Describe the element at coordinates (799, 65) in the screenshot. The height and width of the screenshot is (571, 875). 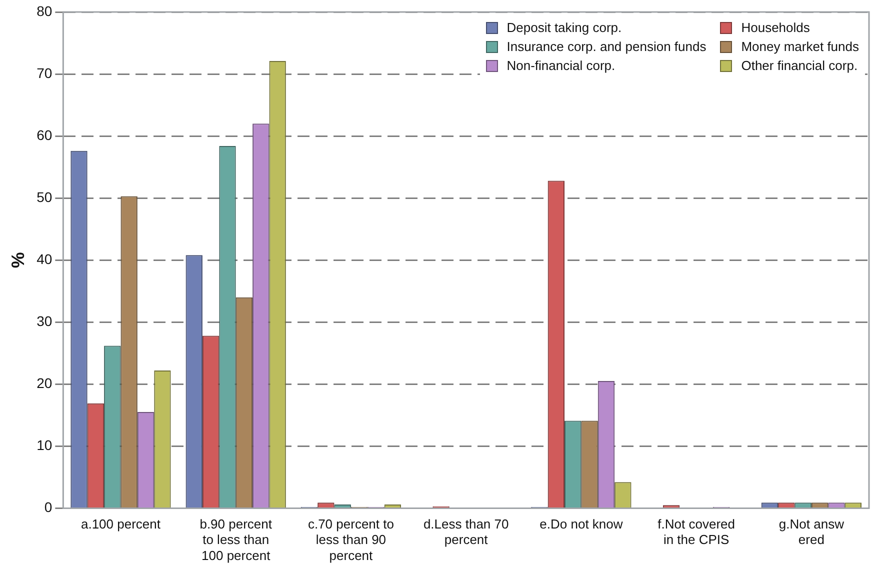
I see `legend-label: Other financial corp.` at that location.